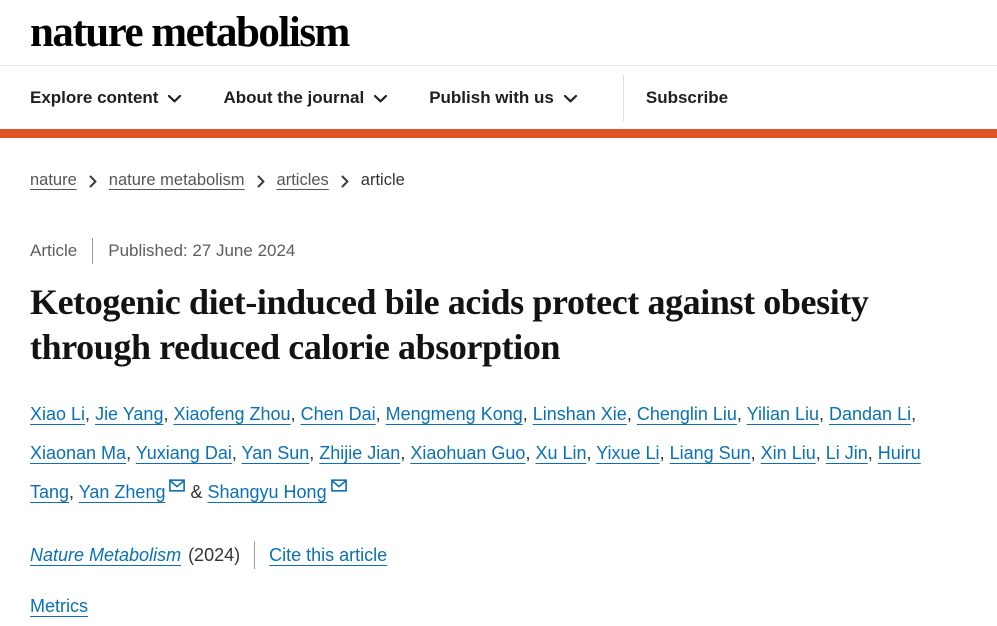  Describe the element at coordinates (454, 414) in the screenshot. I see `author-link: Mengmeng Kong` at that location.